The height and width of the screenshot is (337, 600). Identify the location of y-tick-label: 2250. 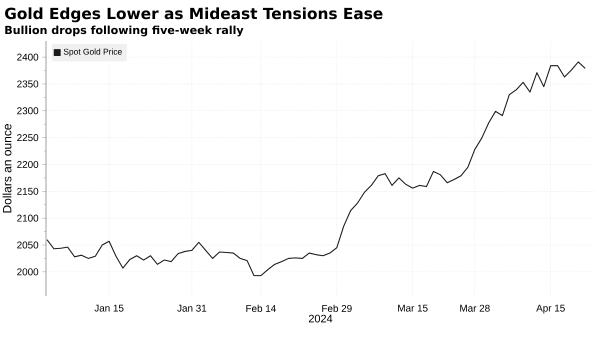
(27, 138).